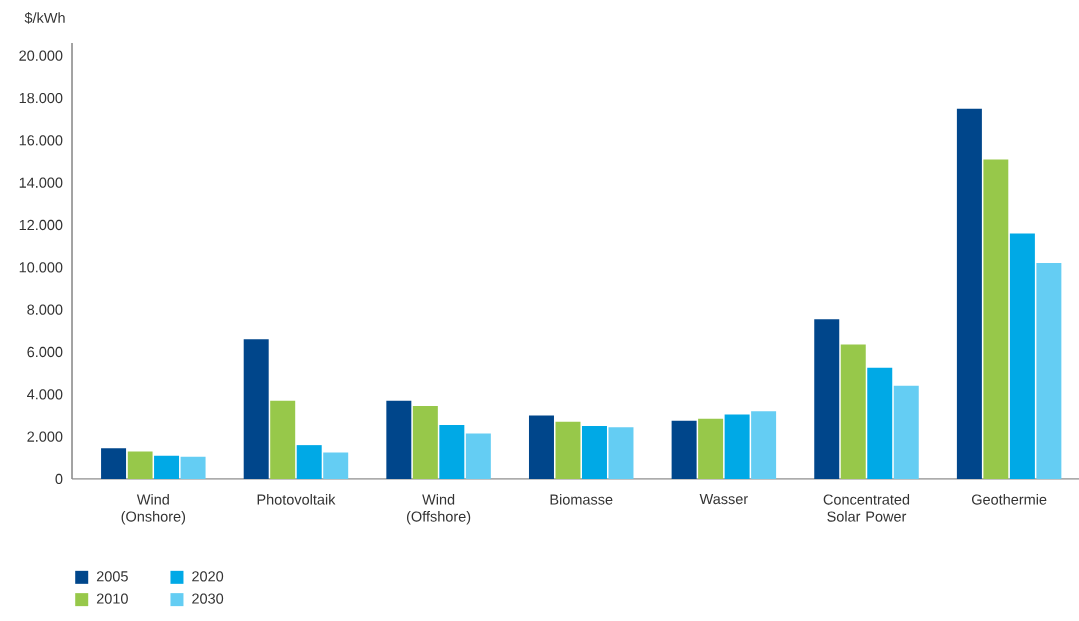  Describe the element at coordinates (41, 140) in the screenshot. I see `y-tick-label: 16.000` at that location.